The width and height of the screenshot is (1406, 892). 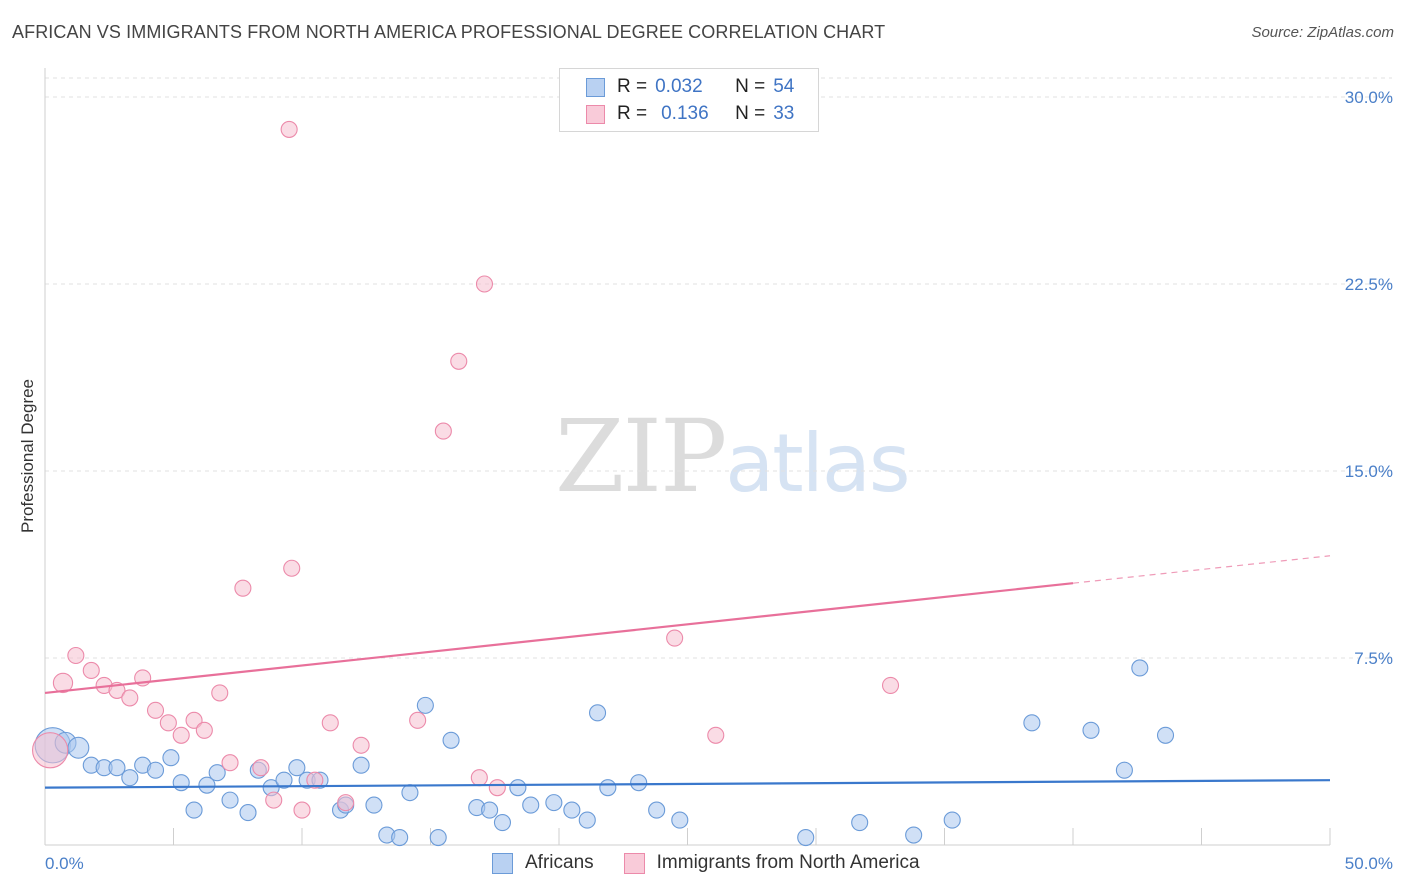 What do you see at coordinates (1369, 284) in the screenshot?
I see `y-tick-label: 22.5%` at bounding box center [1369, 284].